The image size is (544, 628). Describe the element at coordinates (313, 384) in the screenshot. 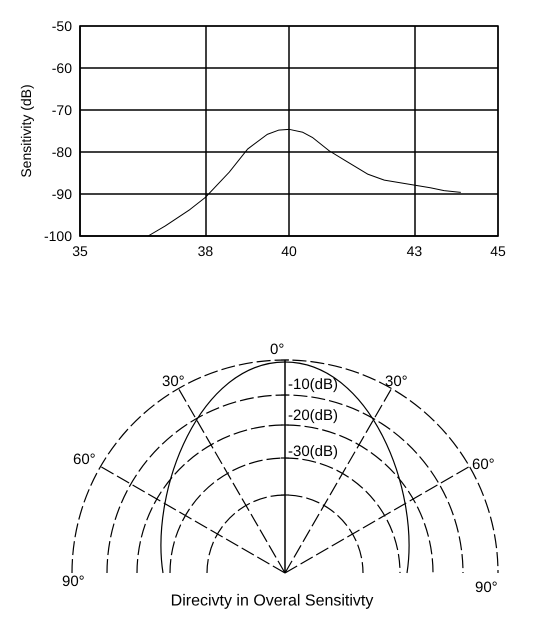

I see `text: -10(dB)` at that location.